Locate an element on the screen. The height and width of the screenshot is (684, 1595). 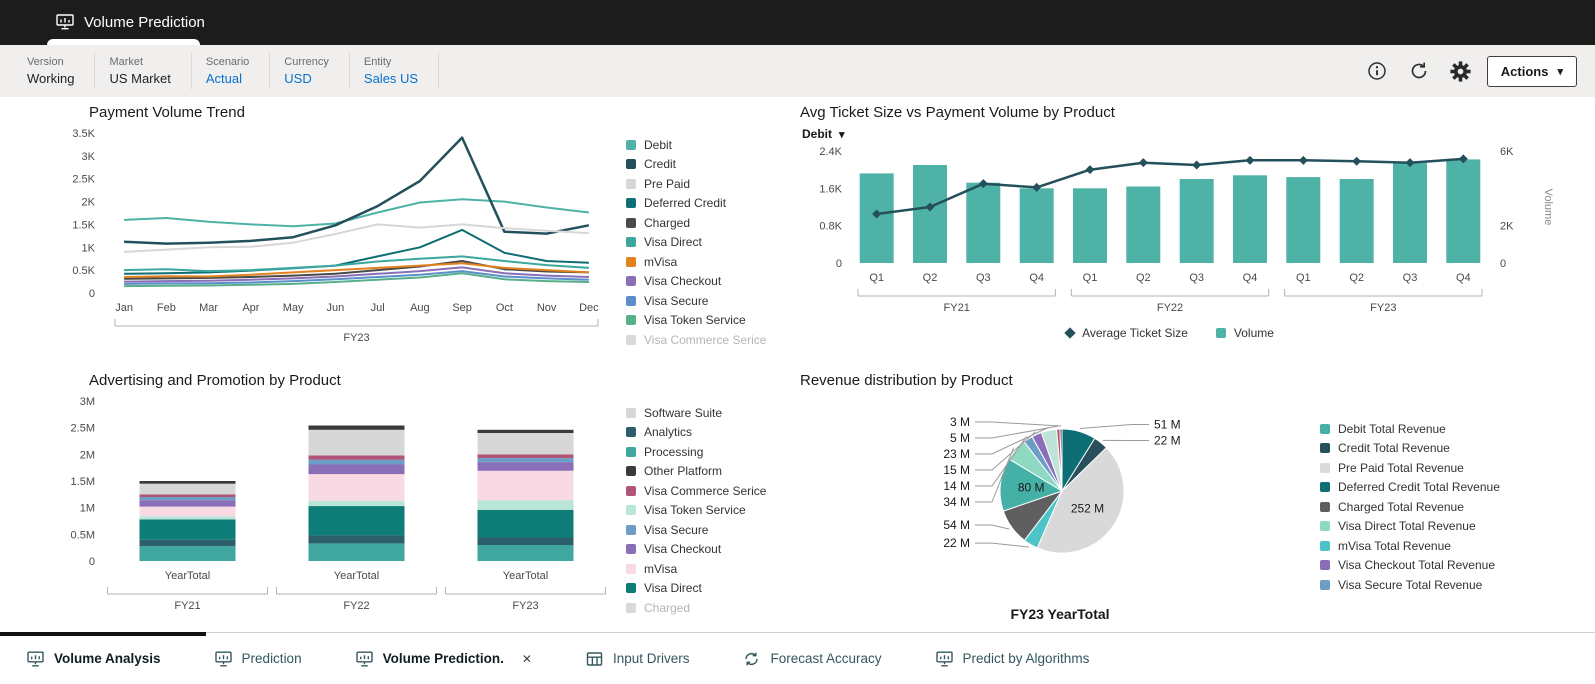
legend-item: Visa Direct Total Revenue is located at coordinates (1450, 527).